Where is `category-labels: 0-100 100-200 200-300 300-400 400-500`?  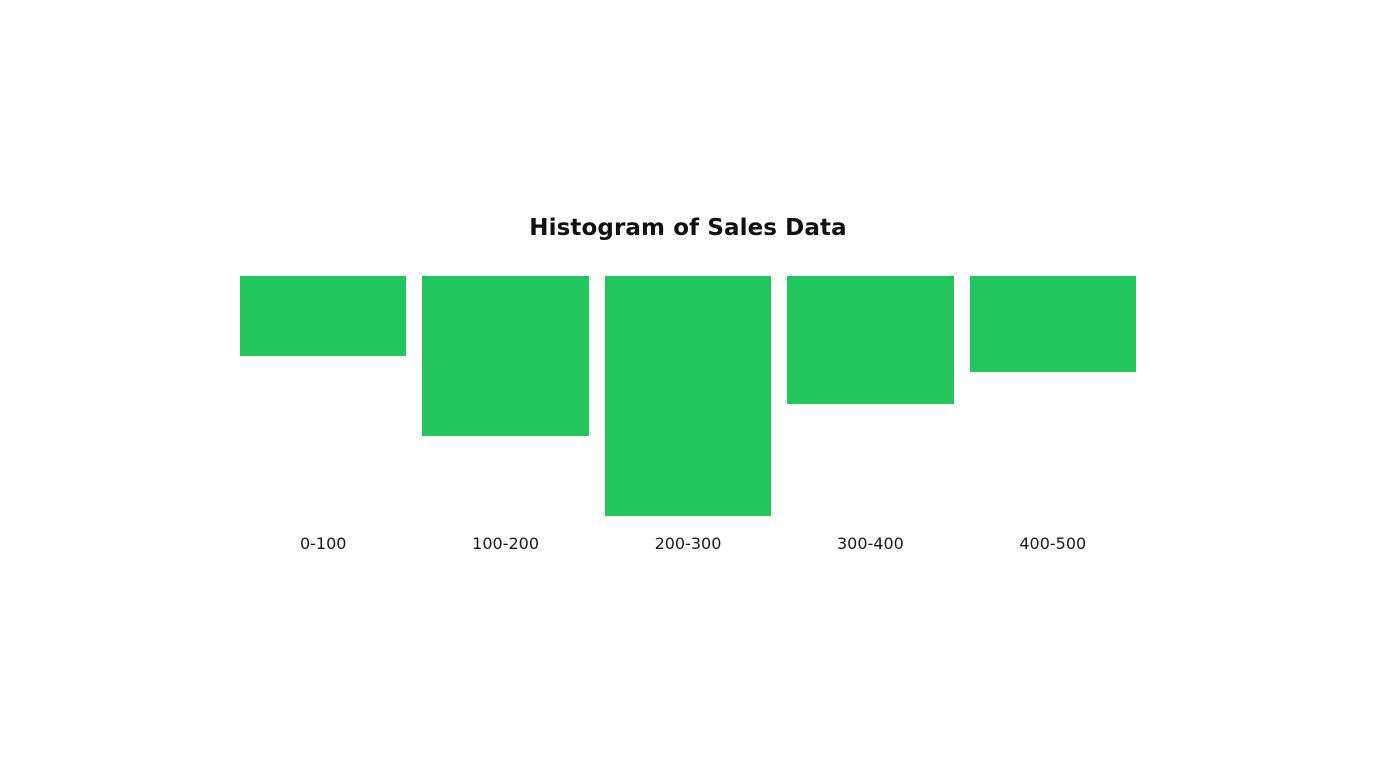
category-labels: 0-100 100-200 200-300 300-400 400-500 is located at coordinates (688, 545).